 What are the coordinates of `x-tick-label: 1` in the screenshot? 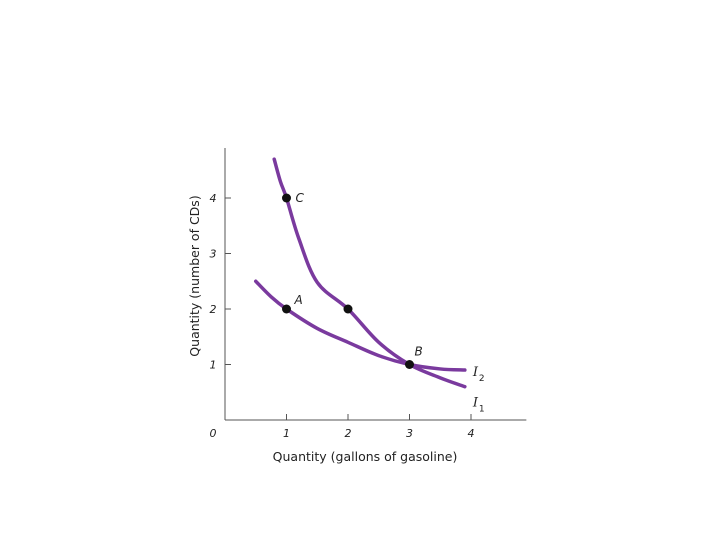 It's located at (286, 433).